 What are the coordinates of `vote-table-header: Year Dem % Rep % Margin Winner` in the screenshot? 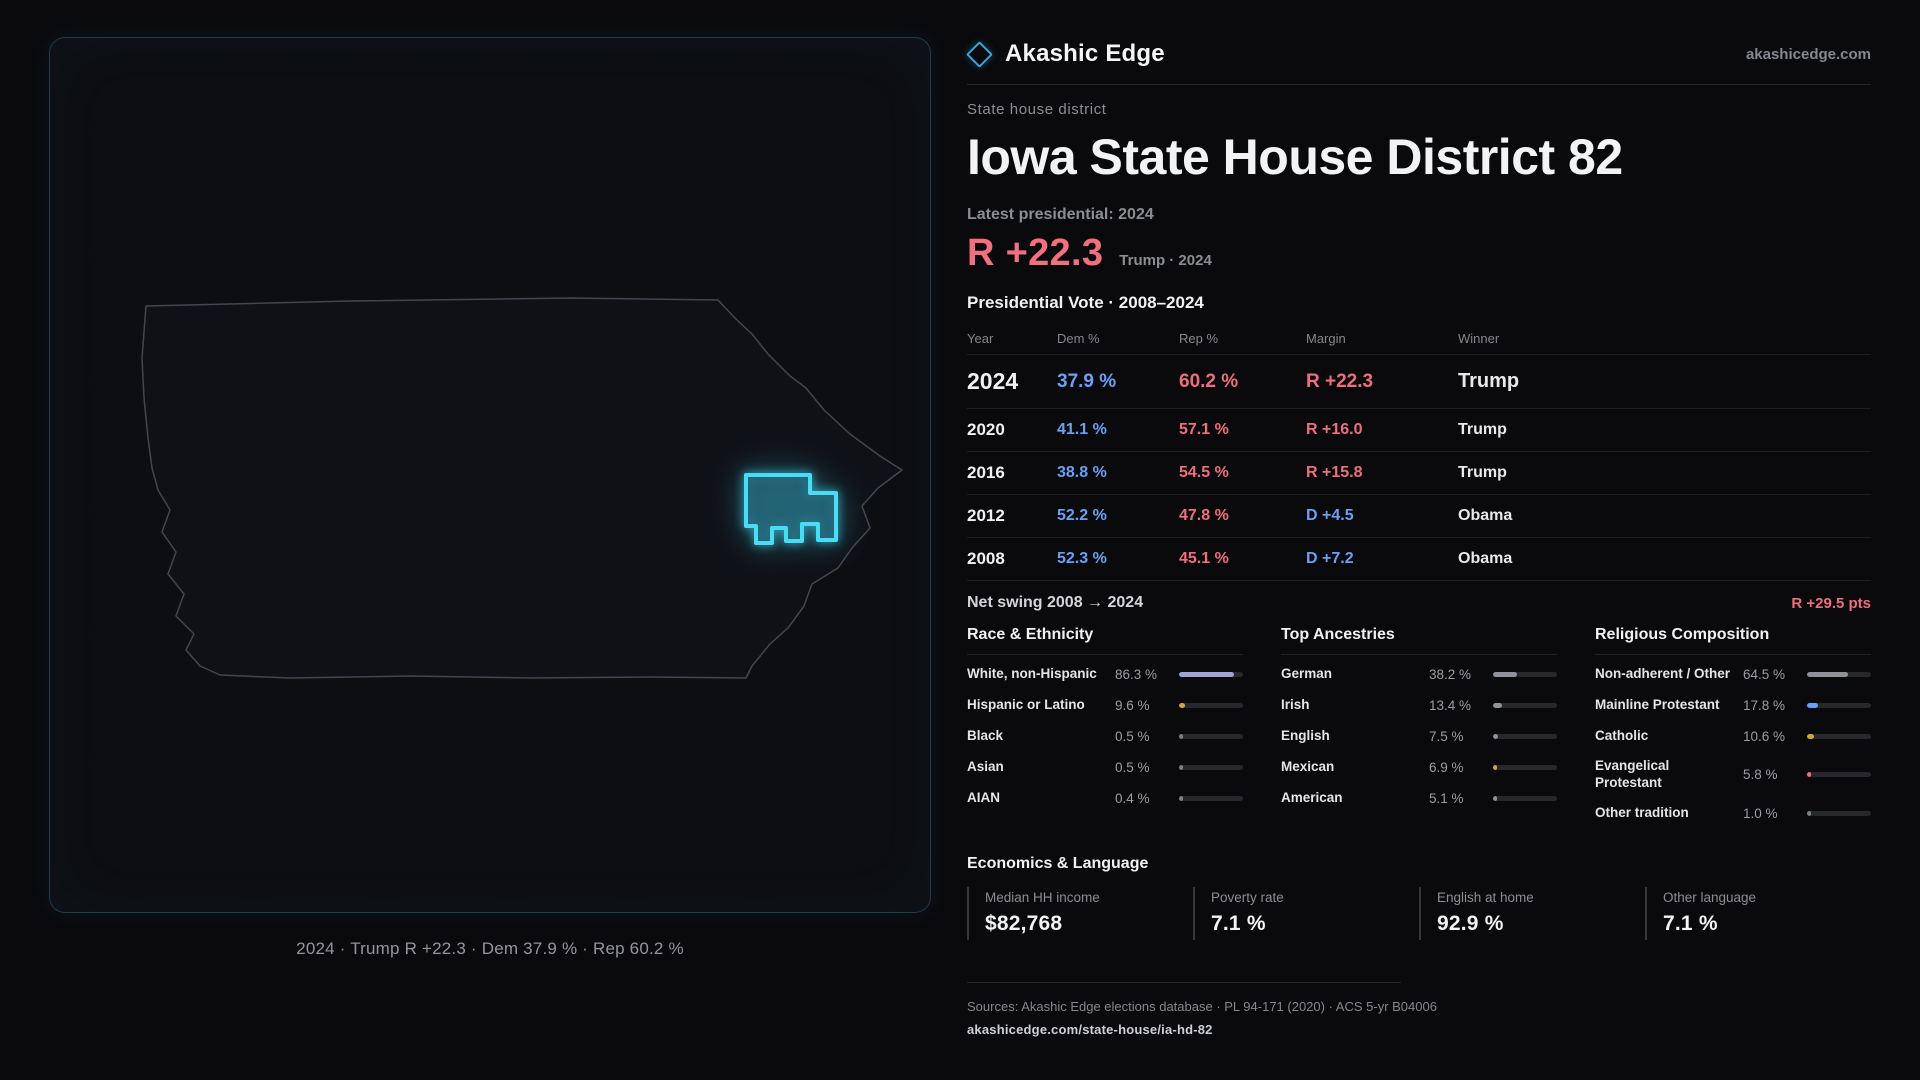 It's located at (1419, 339).